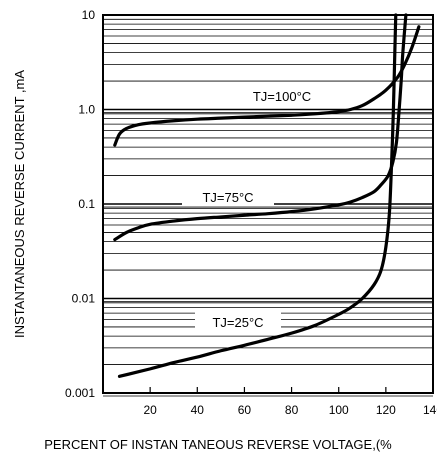  I want to click on x-tick-label: 20, so click(150, 410).